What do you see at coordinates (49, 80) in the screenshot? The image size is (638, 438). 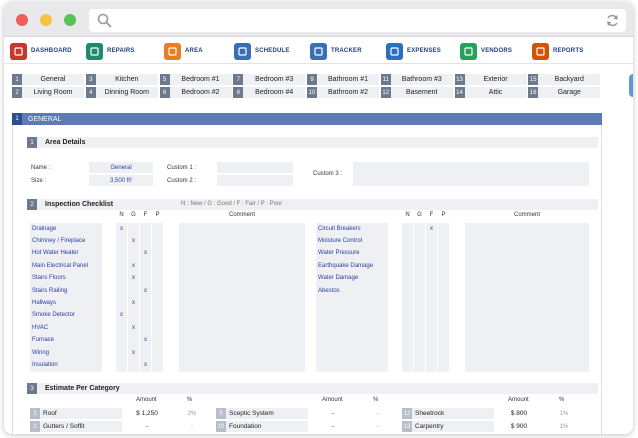 I see `tab-general: 1 General` at bounding box center [49, 80].